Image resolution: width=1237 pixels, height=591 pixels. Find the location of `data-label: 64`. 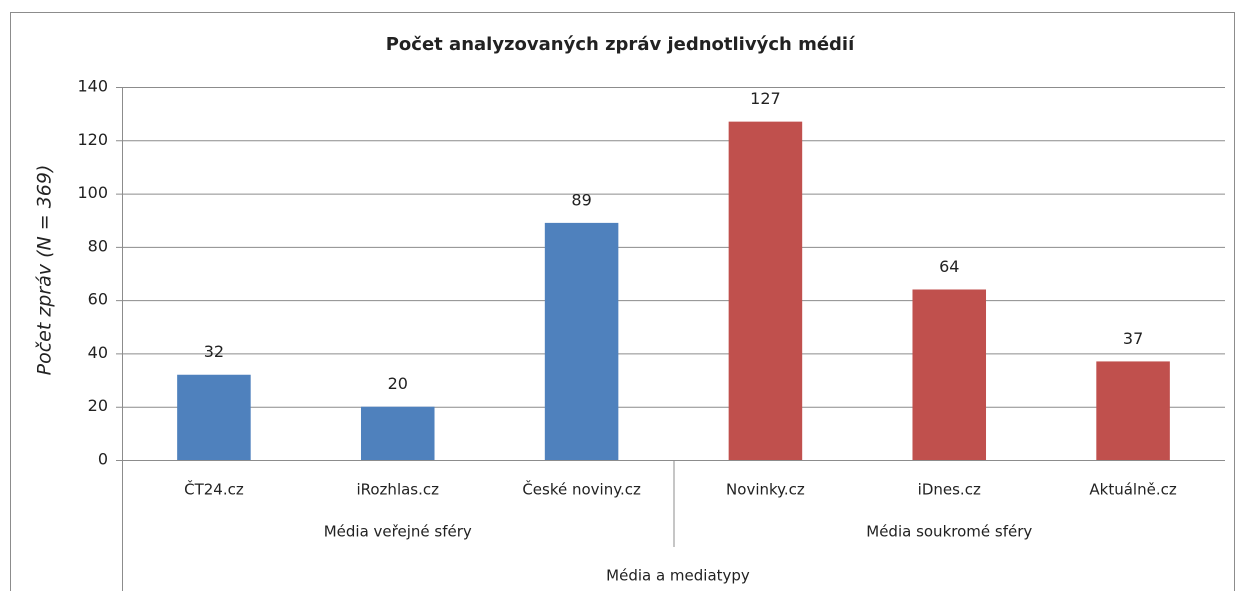

data-label: 64 is located at coordinates (949, 266).